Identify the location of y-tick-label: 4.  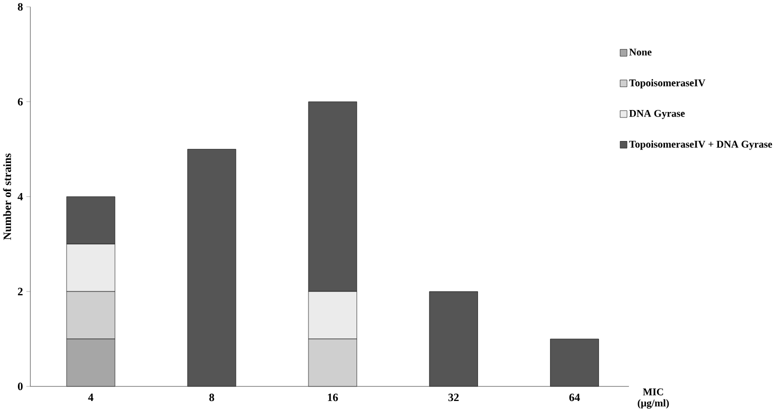
(20, 197).